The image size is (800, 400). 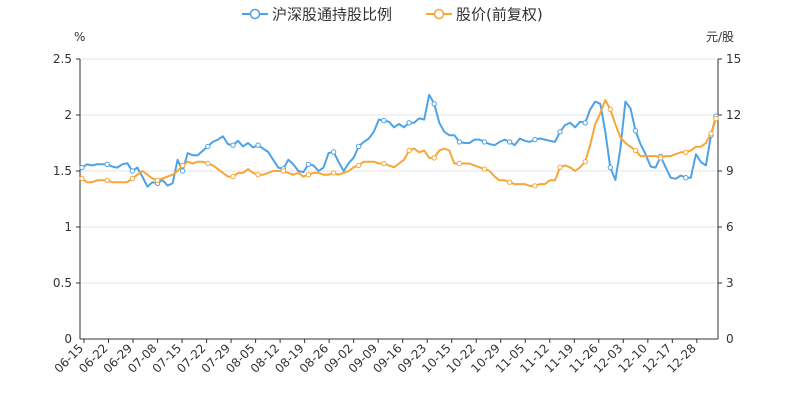 What do you see at coordinates (730, 339) in the screenshot?
I see `y-right-tick-label: 0` at bounding box center [730, 339].